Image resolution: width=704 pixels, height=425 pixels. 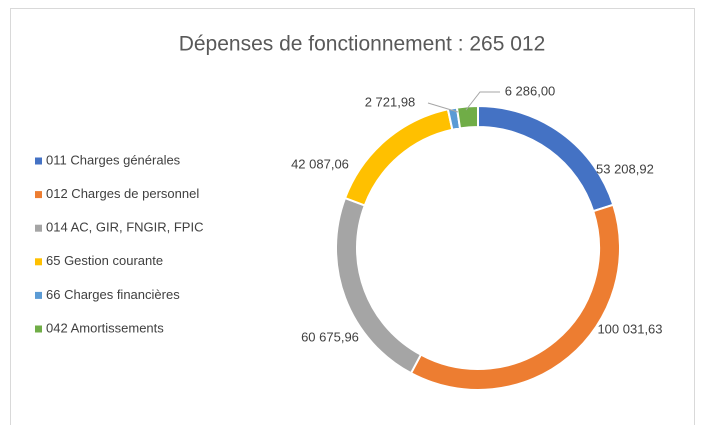 What do you see at coordinates (625, 168) in the screenshot?
I see `data-label: 53 208,92` at bounding box center [625, 168].